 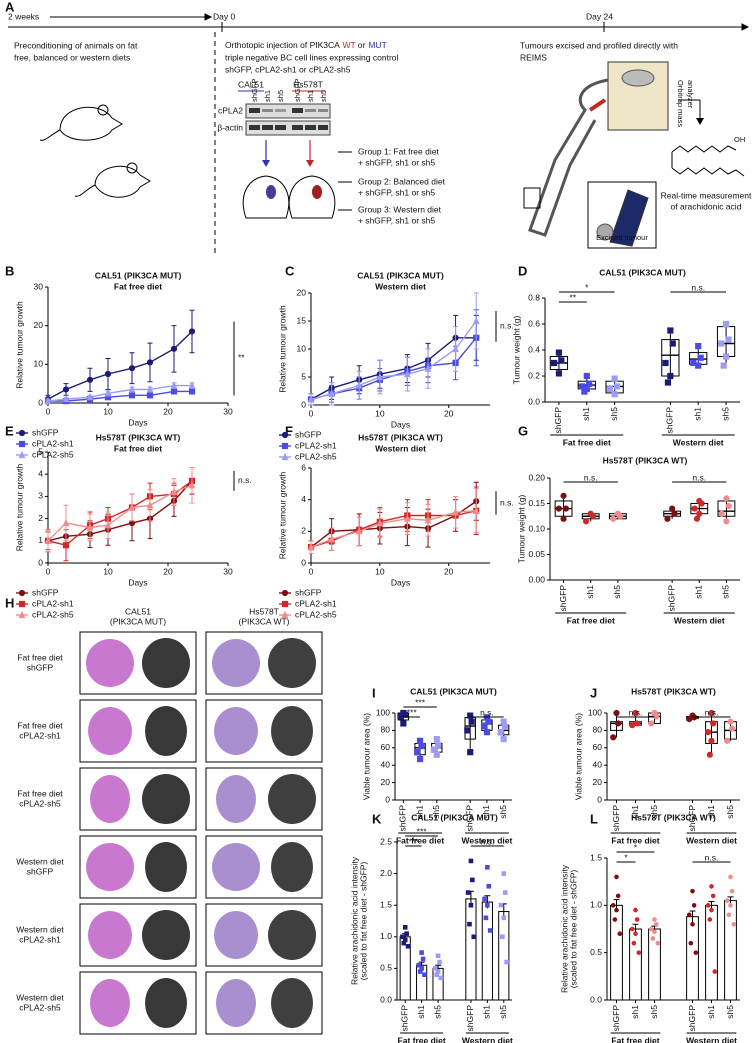 What do you see at coordinates (383, 712) in the screenshot?
I see `y-tick-label: 100` at bounding box center [383, 712].